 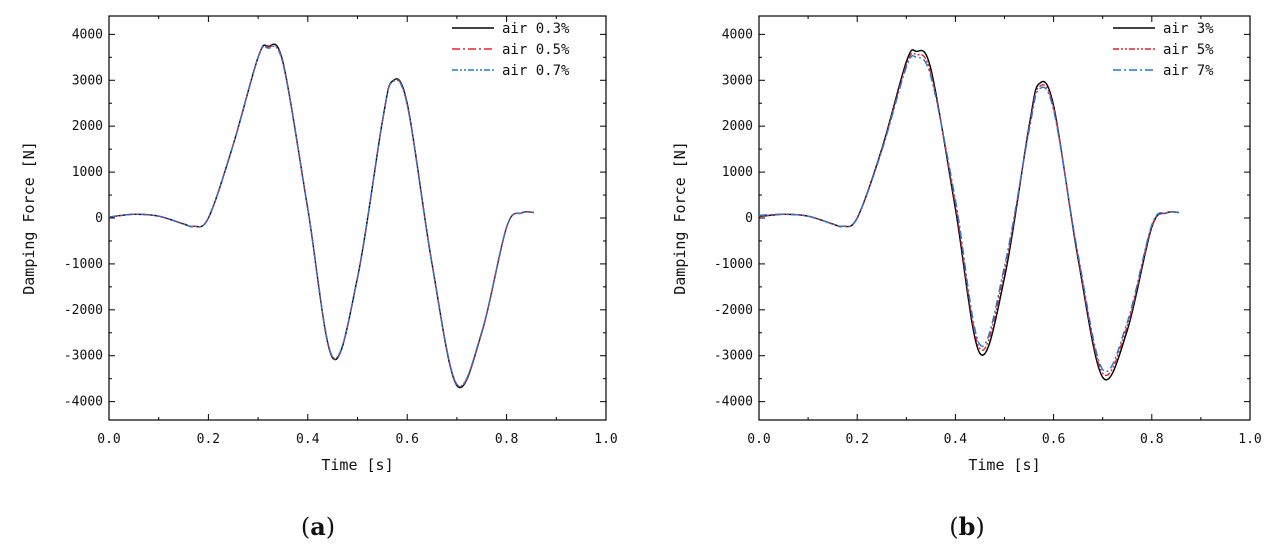 I want to click on legend-label-3: air 0.7%, so click(x=536, y=71).